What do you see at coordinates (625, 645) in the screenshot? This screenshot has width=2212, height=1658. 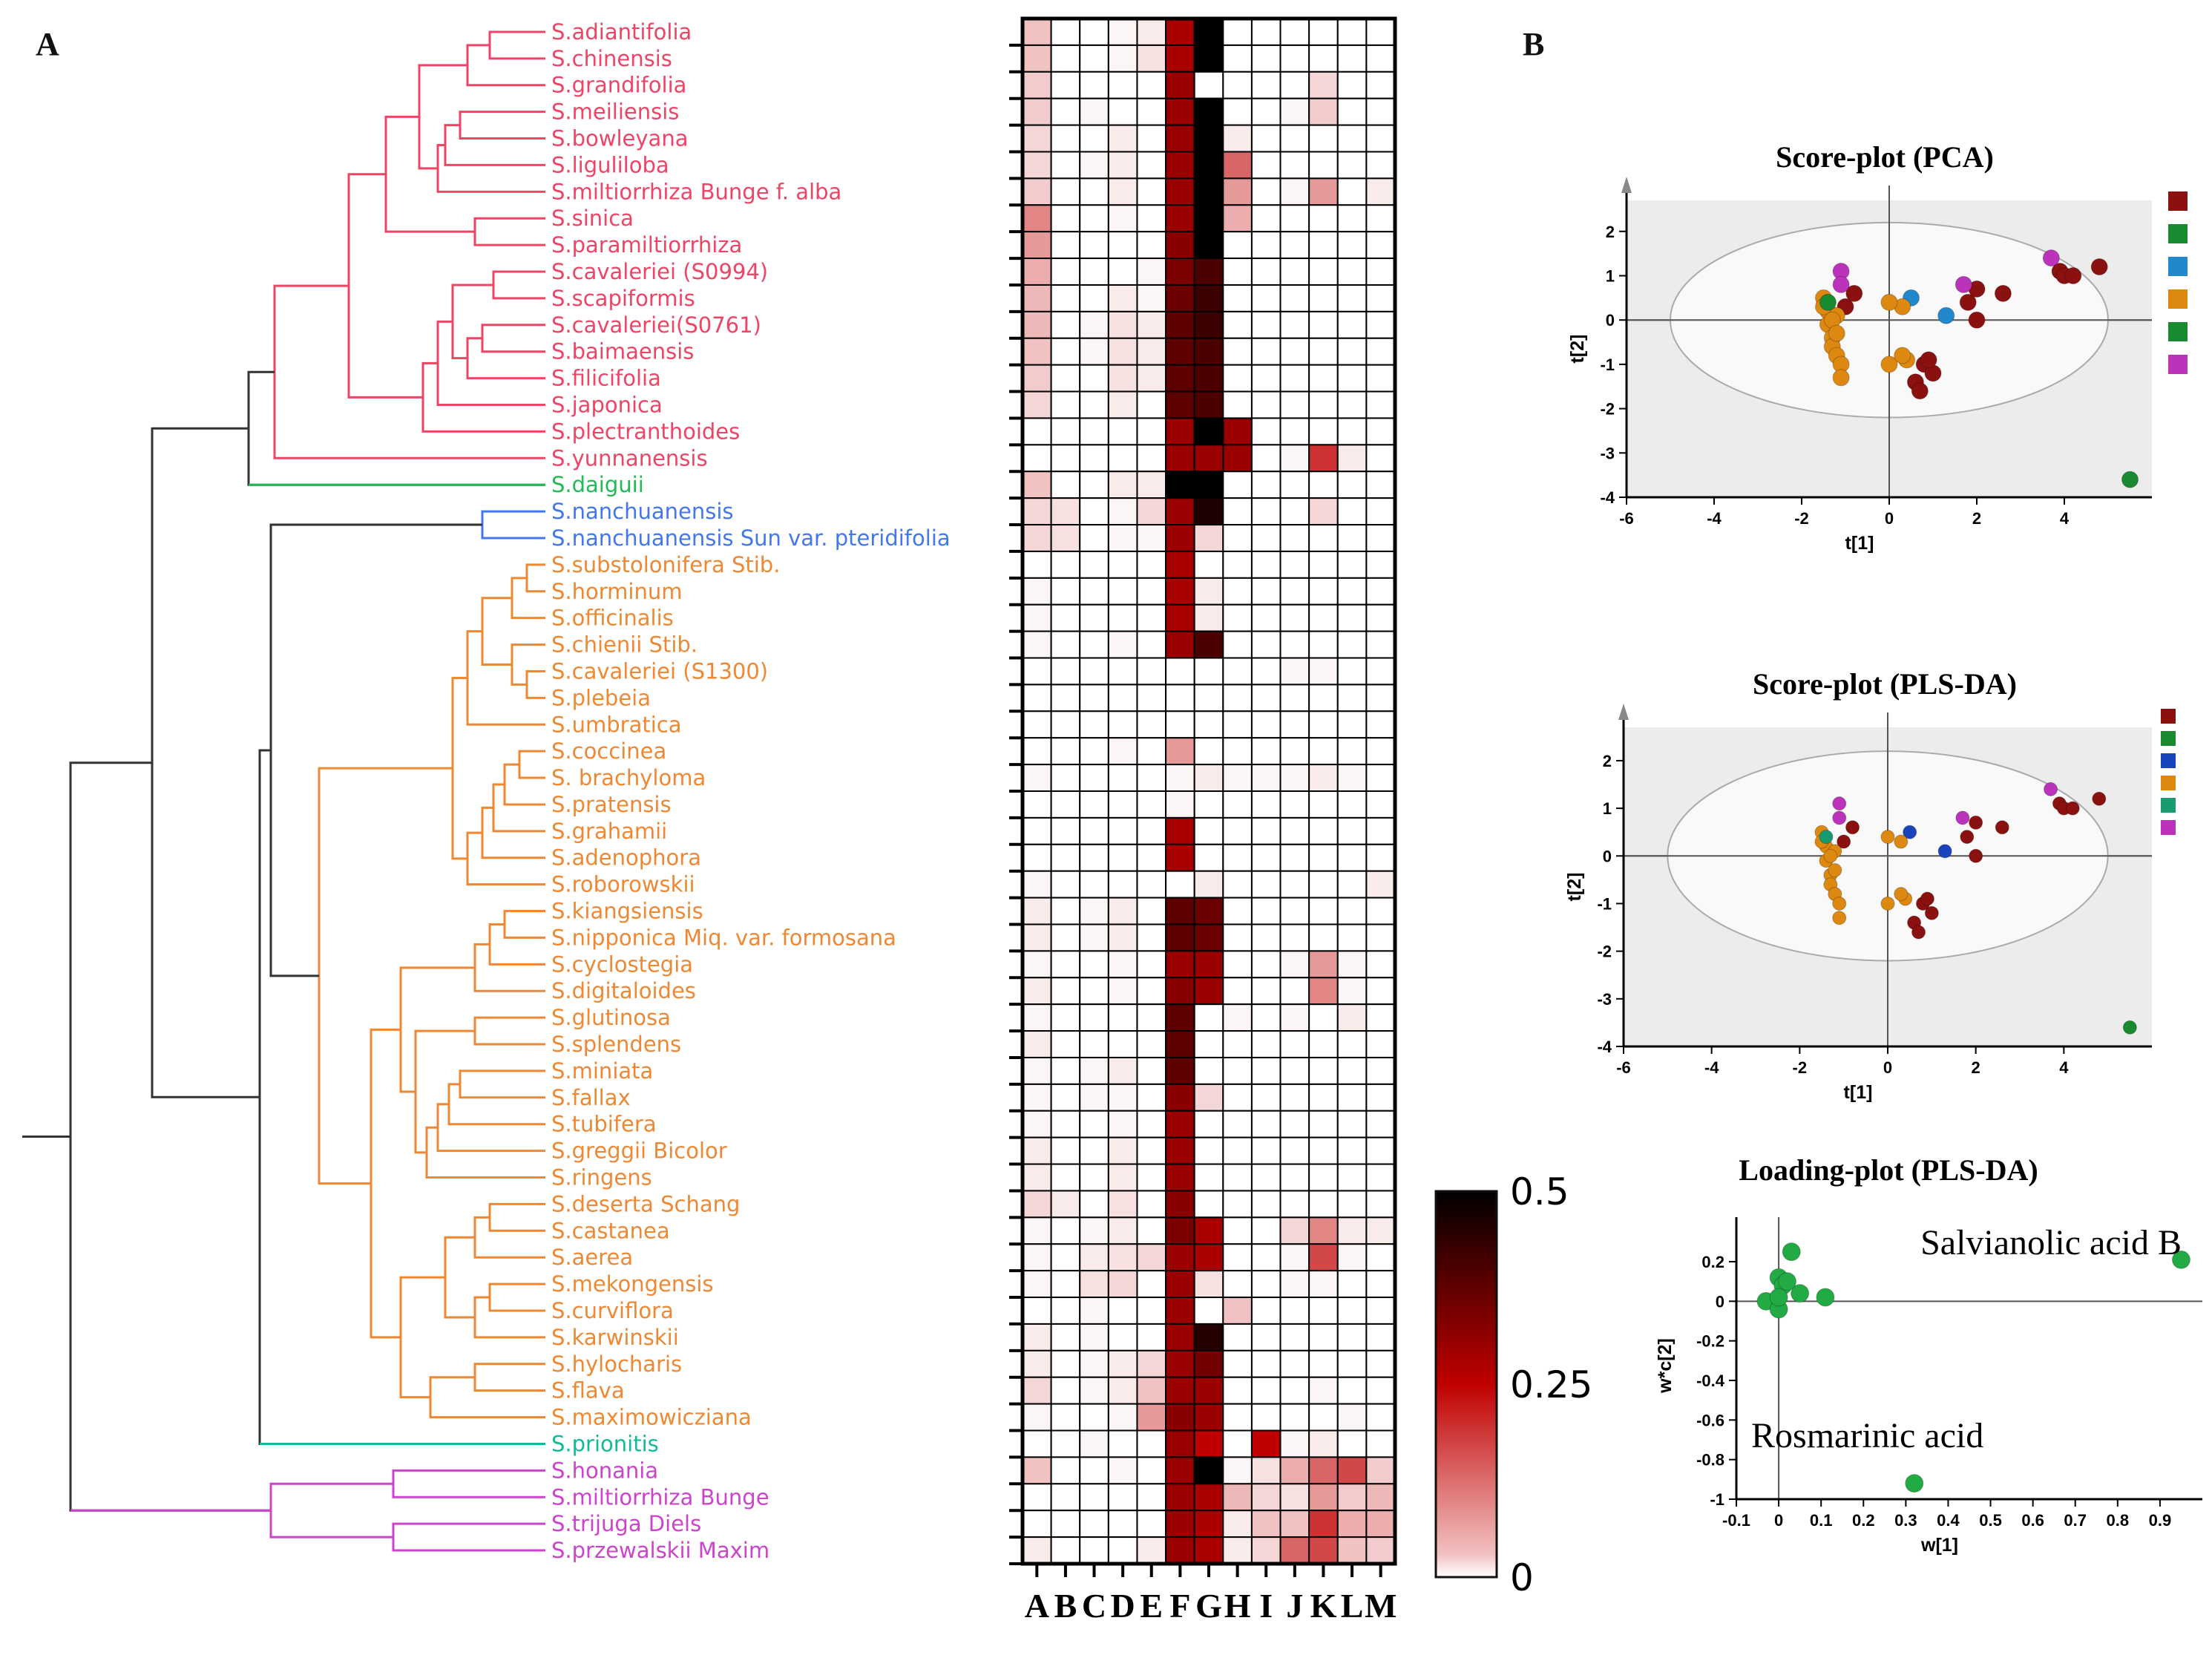 I see `species-label: S.chienii Stib.` at bounding box center [625, 645].